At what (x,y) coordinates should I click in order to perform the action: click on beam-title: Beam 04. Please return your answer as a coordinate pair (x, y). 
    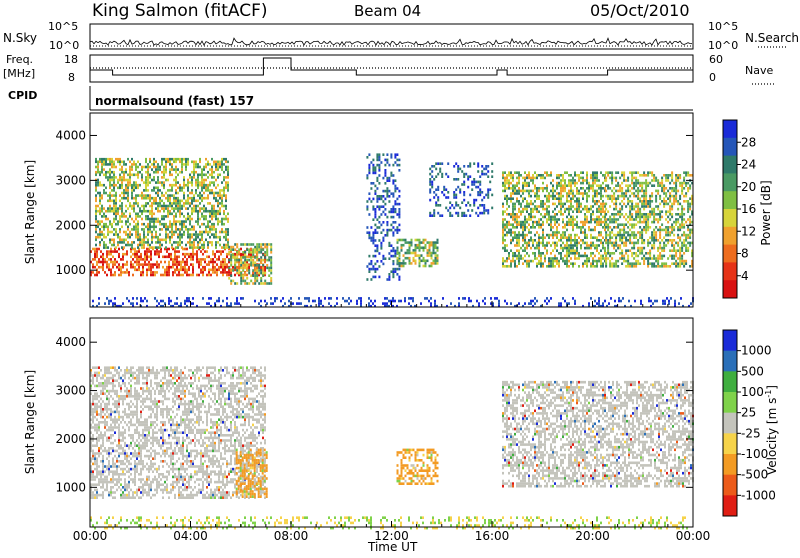
    Looking at the image, I should click on (387, 11).